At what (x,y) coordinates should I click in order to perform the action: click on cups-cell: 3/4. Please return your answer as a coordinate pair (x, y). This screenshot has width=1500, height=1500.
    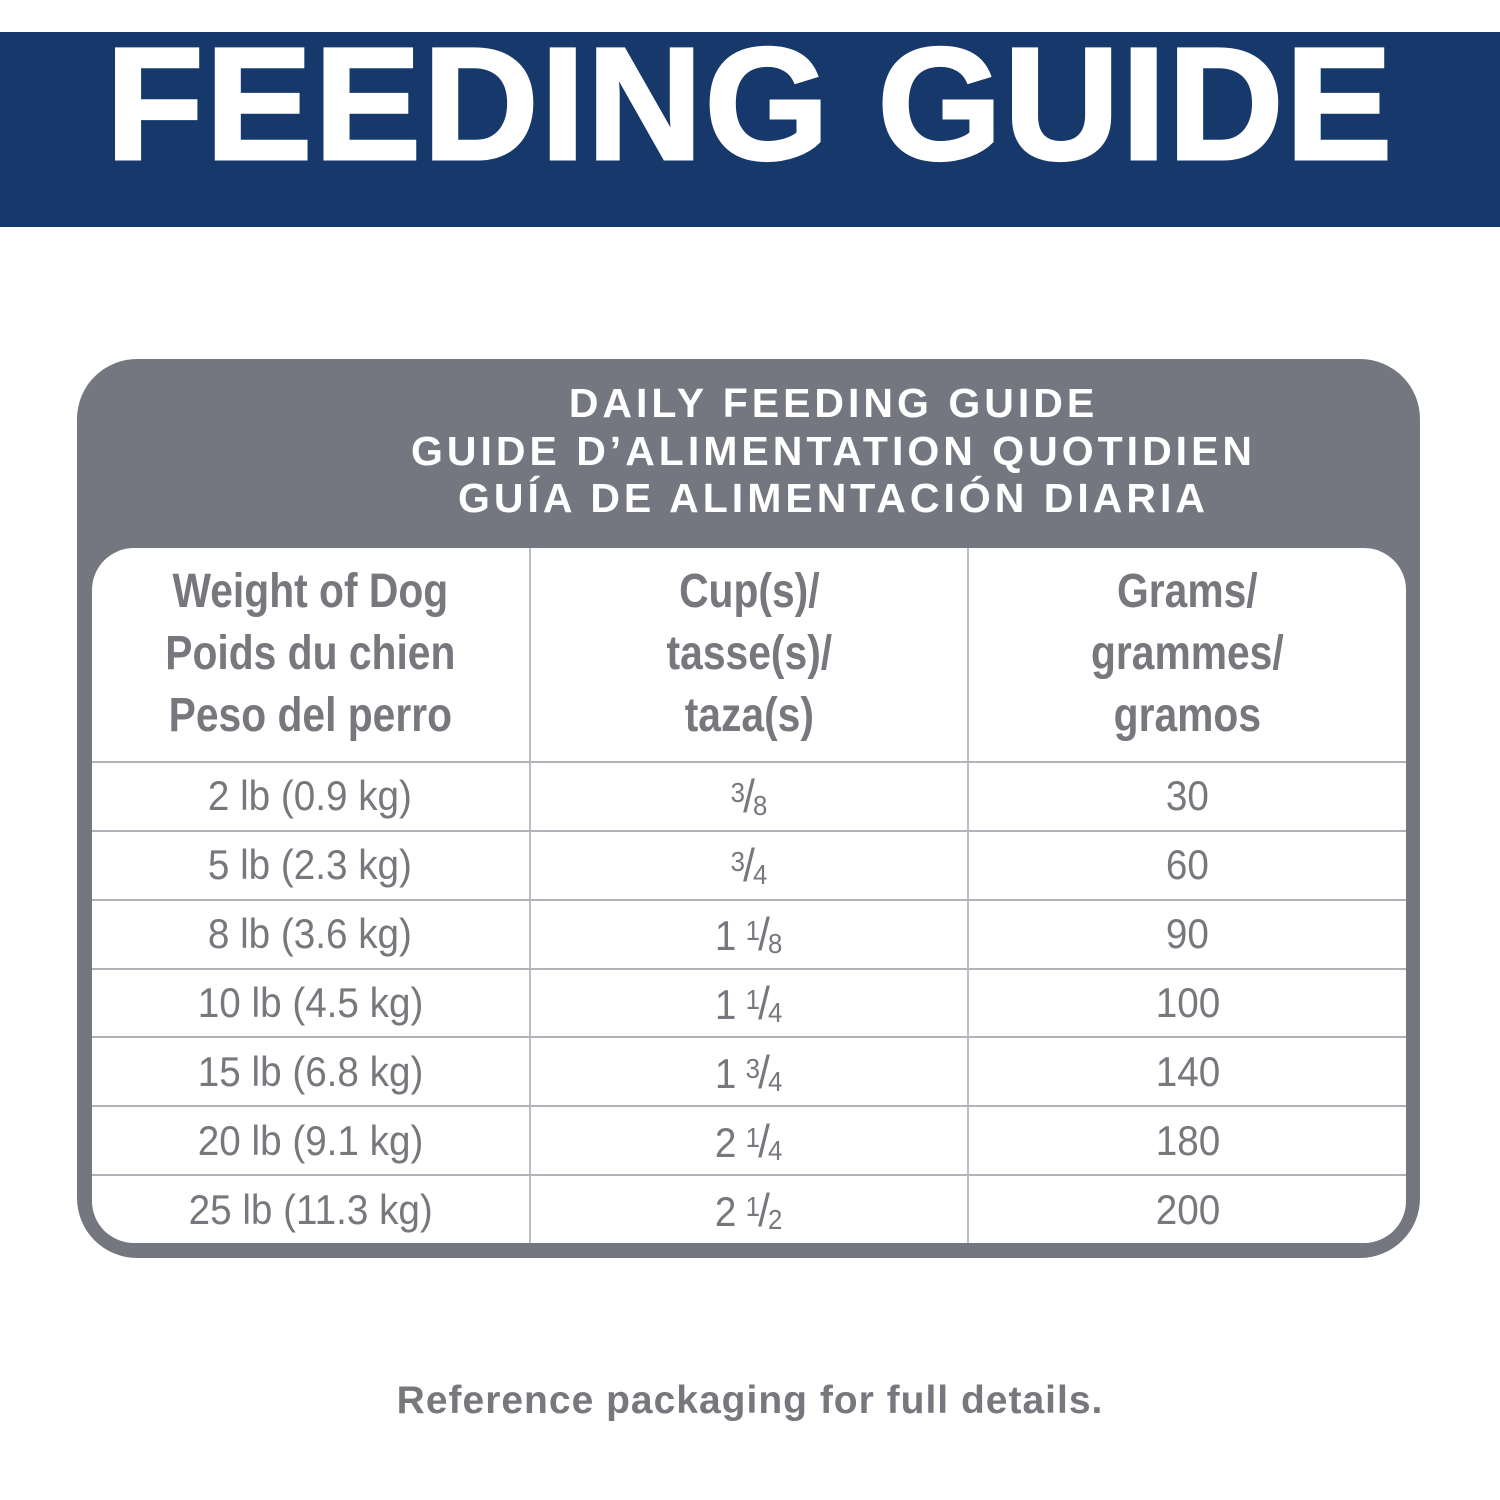
    Looking at the image, I should click on (748, 865).